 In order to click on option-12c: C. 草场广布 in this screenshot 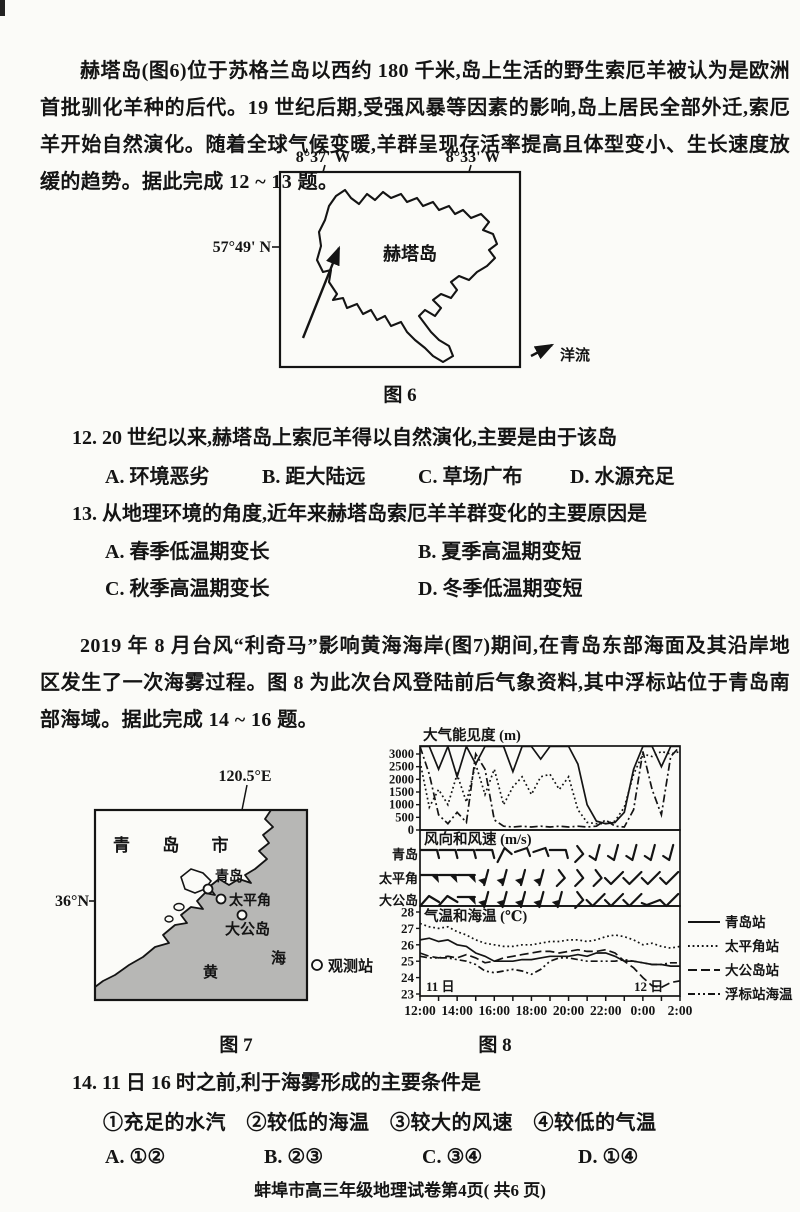, I will do `click(470, 477)`.